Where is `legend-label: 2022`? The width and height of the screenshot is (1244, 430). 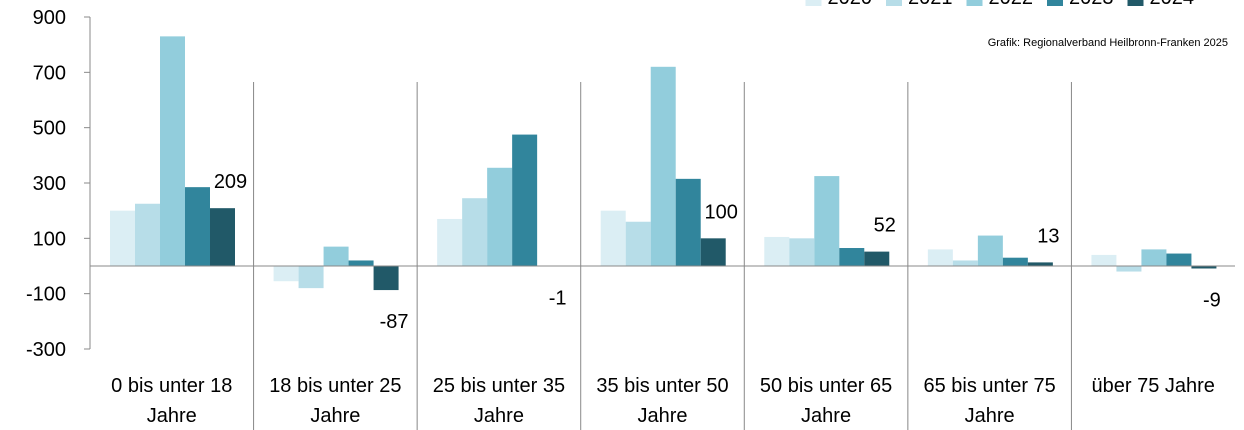 legend-label: 2022 is located at coordinates (1011, 4).